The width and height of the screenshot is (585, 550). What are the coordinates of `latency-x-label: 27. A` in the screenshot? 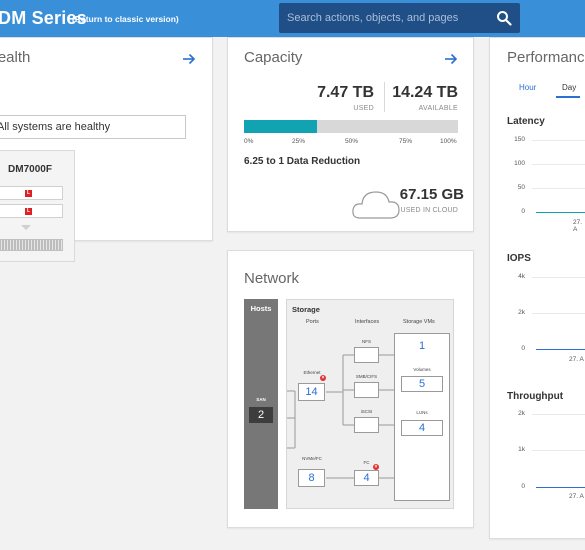 It's located at (578, 226).